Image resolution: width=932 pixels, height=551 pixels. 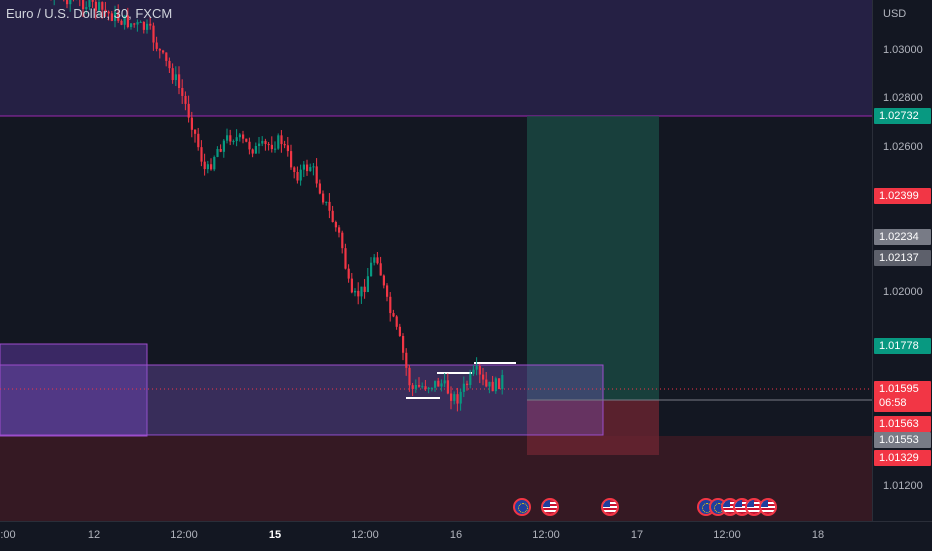 What do you see at coordinates (818, 535) in the screenshot?
I see `time-label: 18` at bounding box center [818, 535].